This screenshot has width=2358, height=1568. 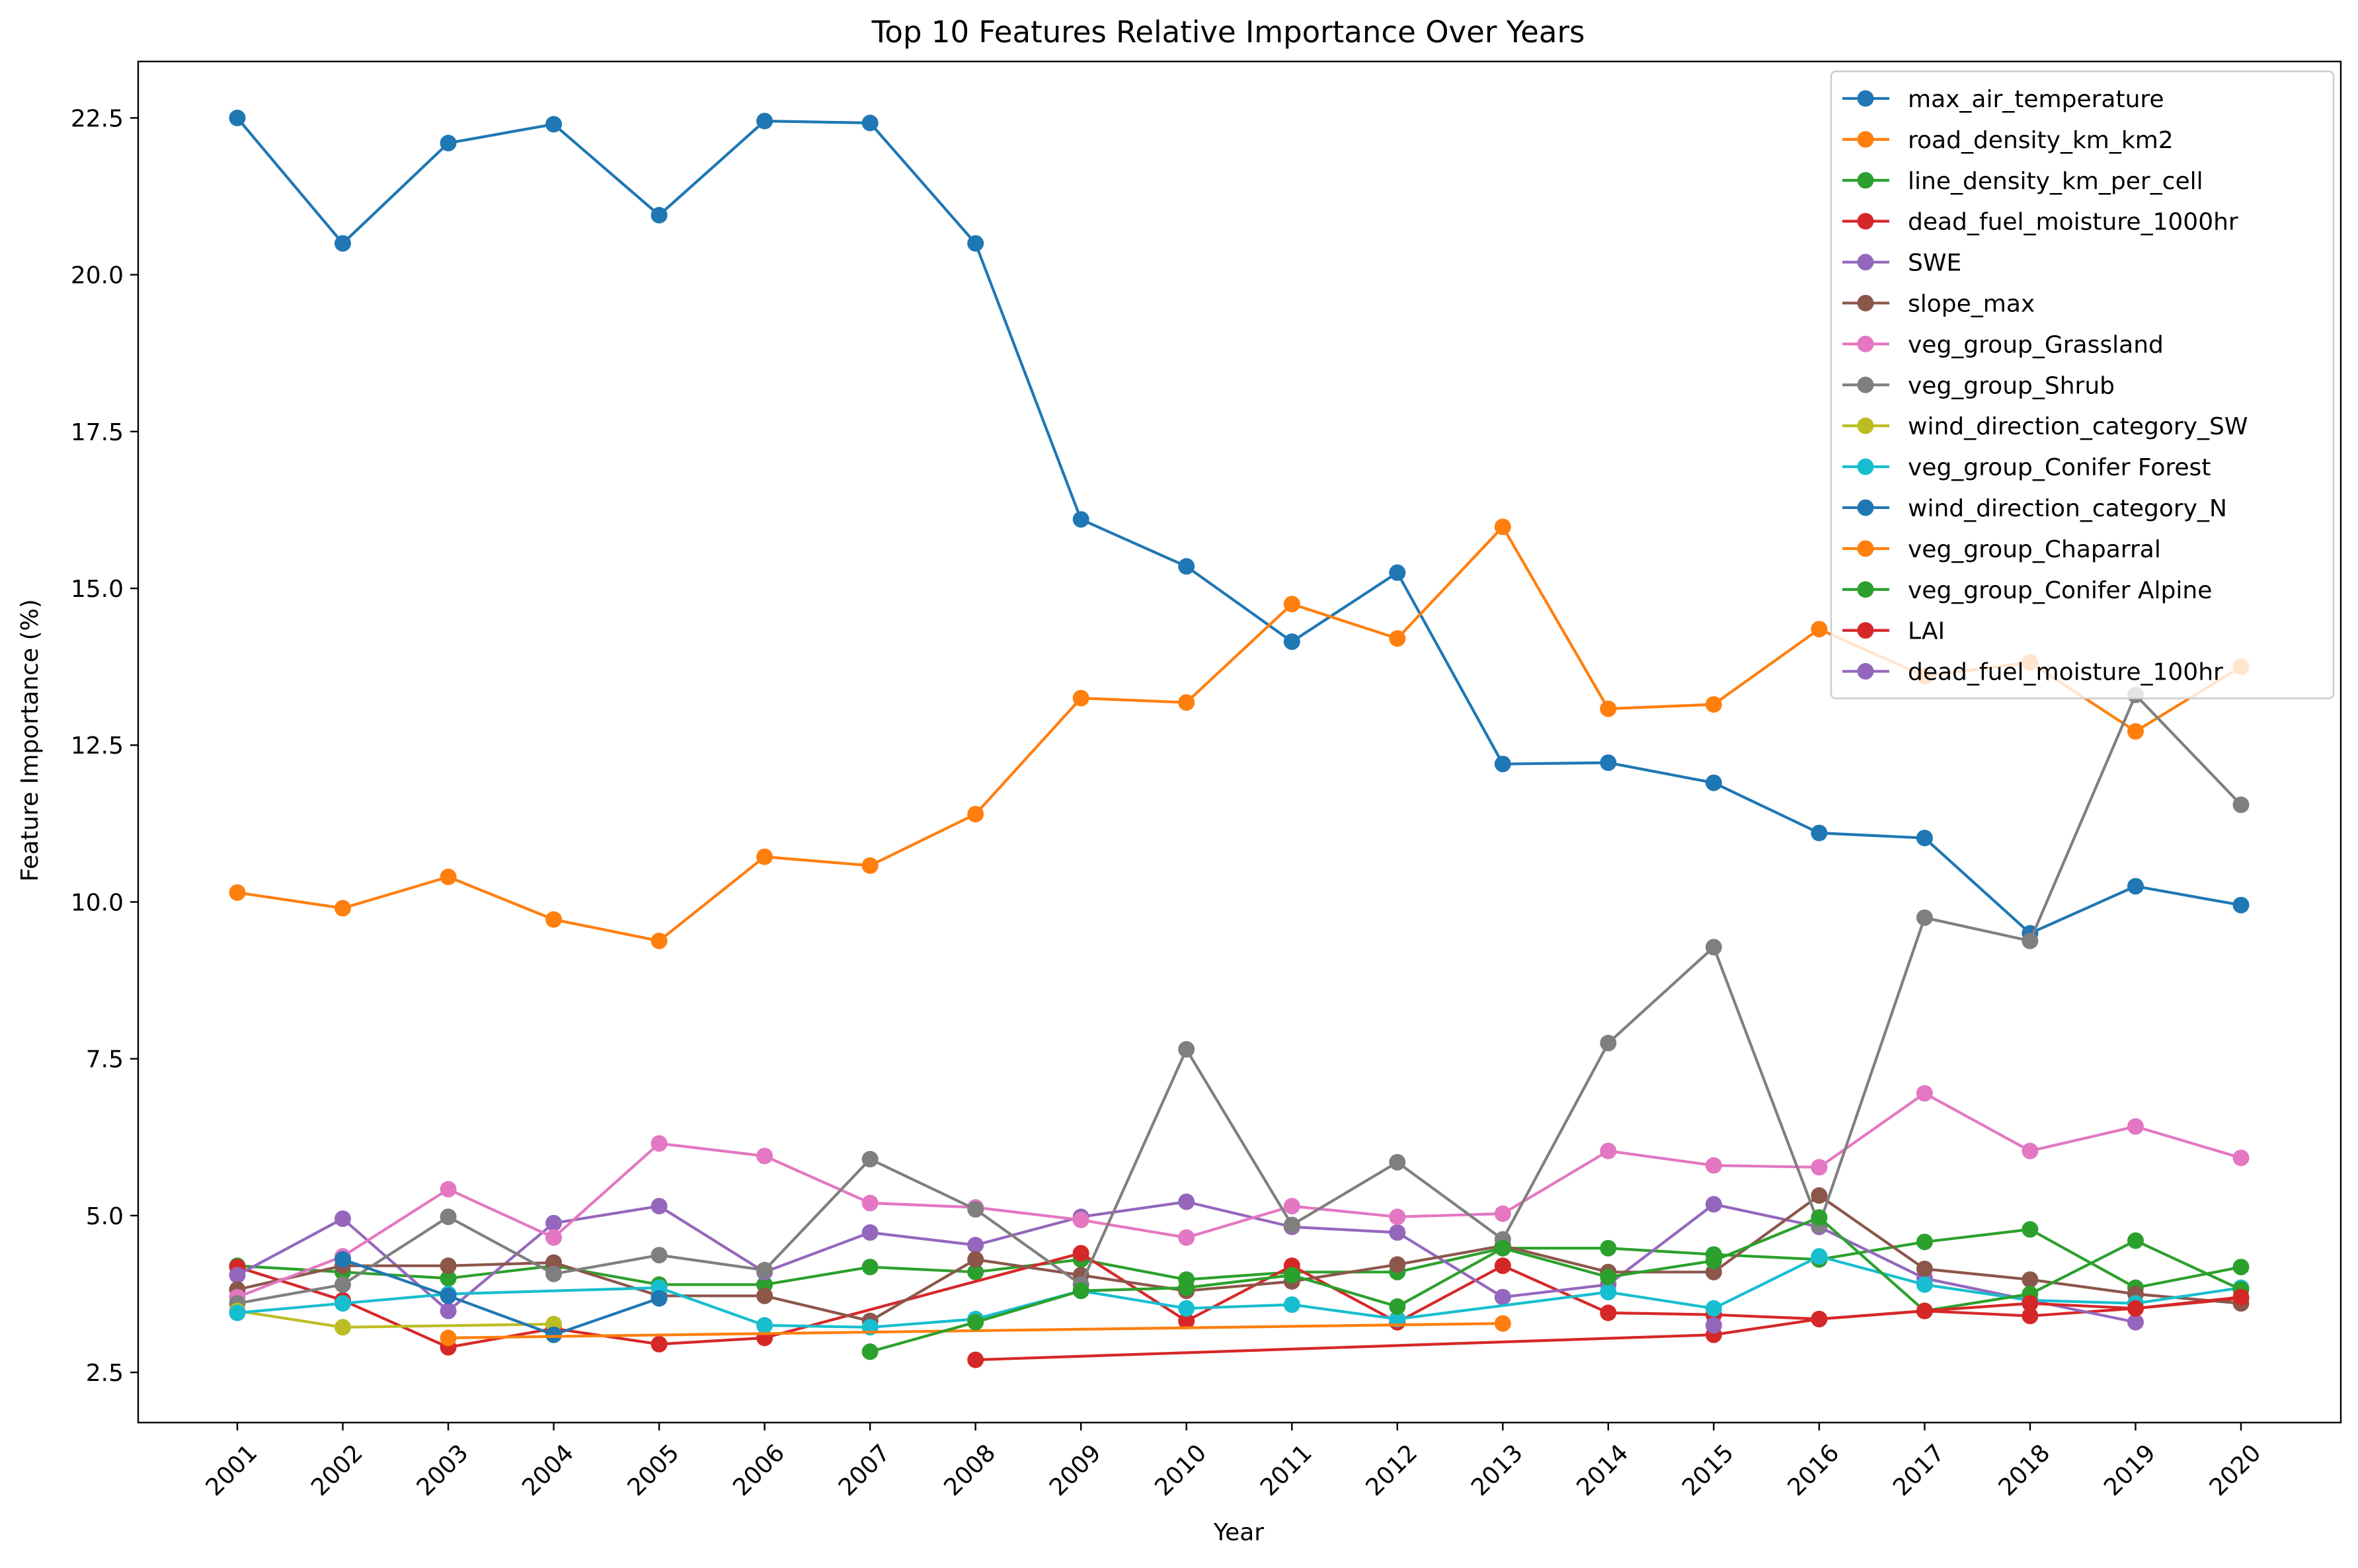 What do you see at coordinates (1935, 263) in the screenshot?
I see `legend-label: SWE` at bounding box center [1935, 263].